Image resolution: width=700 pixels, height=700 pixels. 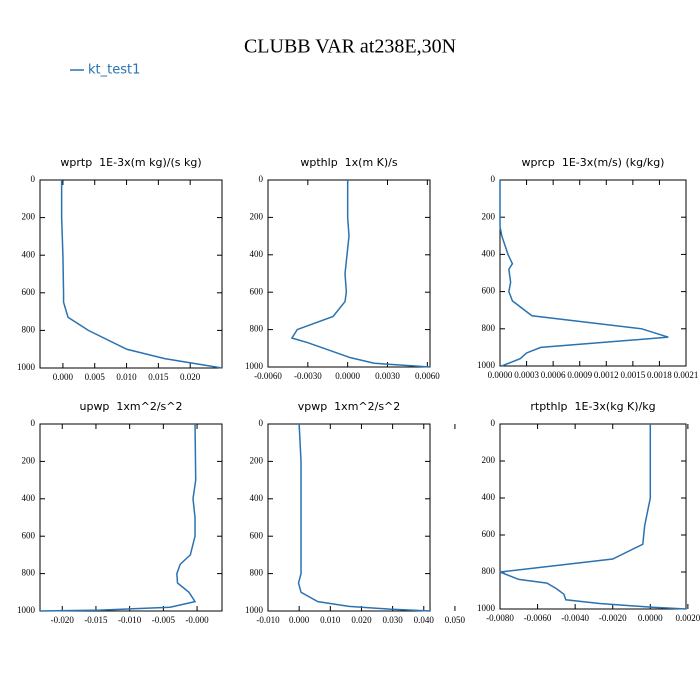 What do you see at coordinates (308, 376) in the screenshot?
I see `x-tick-label: -0.0030` at bounding box center [308, 376].